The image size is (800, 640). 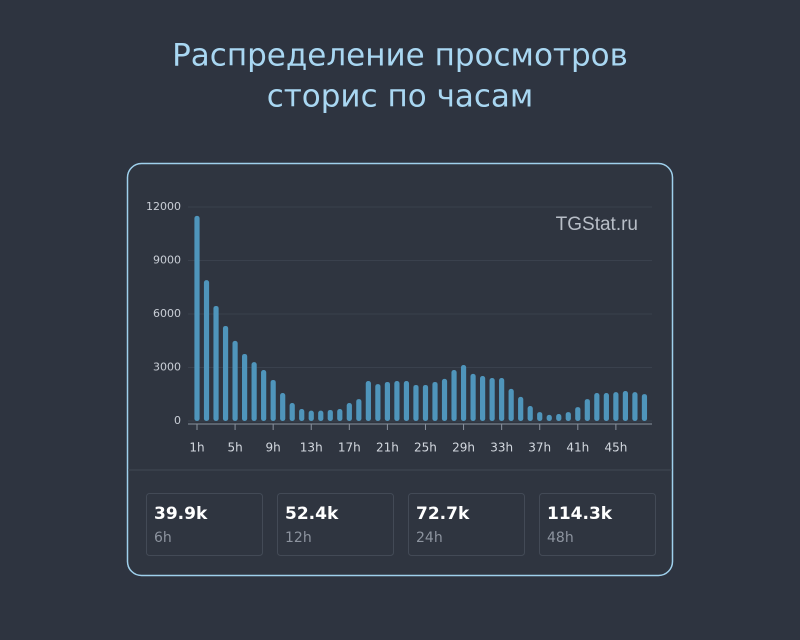 What do you see at coordinates (425, 448) in the screenshot?
I see `x-tick-label: 25h` at bounding box center [425, 448].